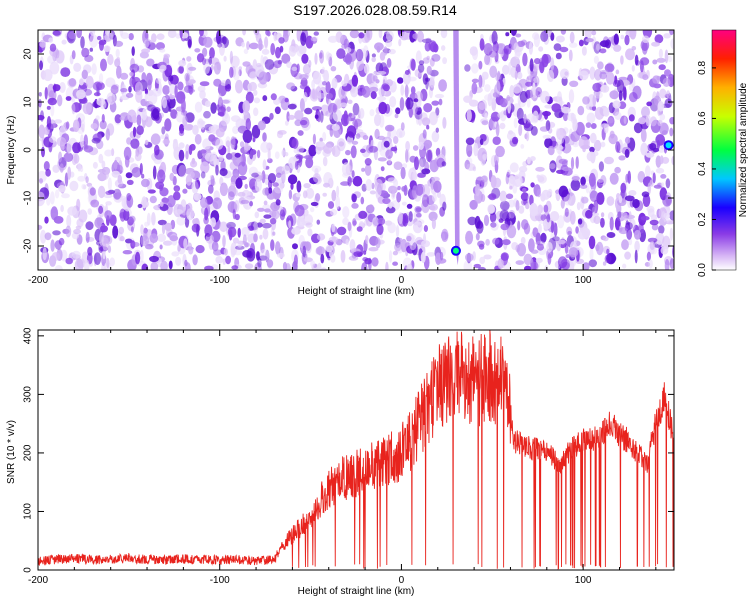 The height and width of the screenshot is (600, 750). What do you see at coordinates (375, 10) in the screenshot?
I see `chart-title: S197.2026.028.08.59.R14` at bounding box center [375, 10].